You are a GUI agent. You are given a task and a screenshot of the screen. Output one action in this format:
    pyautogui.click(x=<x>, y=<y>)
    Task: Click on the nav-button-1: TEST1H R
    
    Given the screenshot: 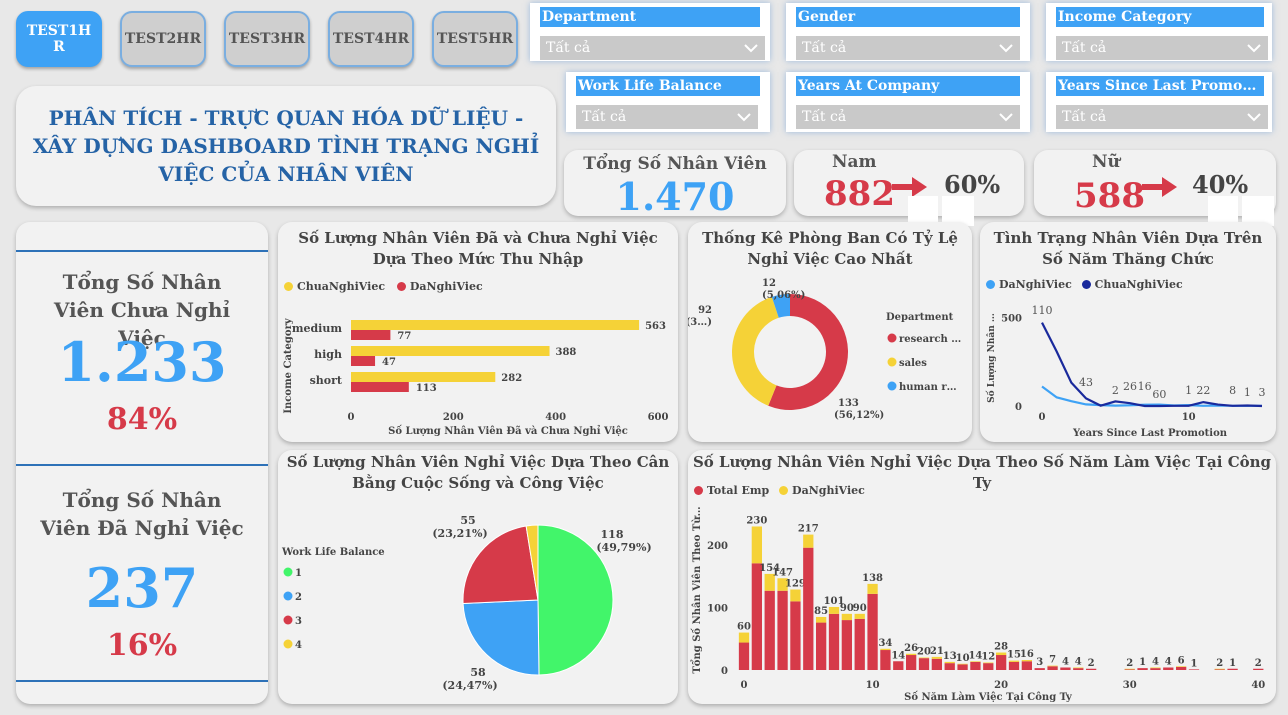 What is the action you would take?
    pyautogui.click(x=59, y=39)
    